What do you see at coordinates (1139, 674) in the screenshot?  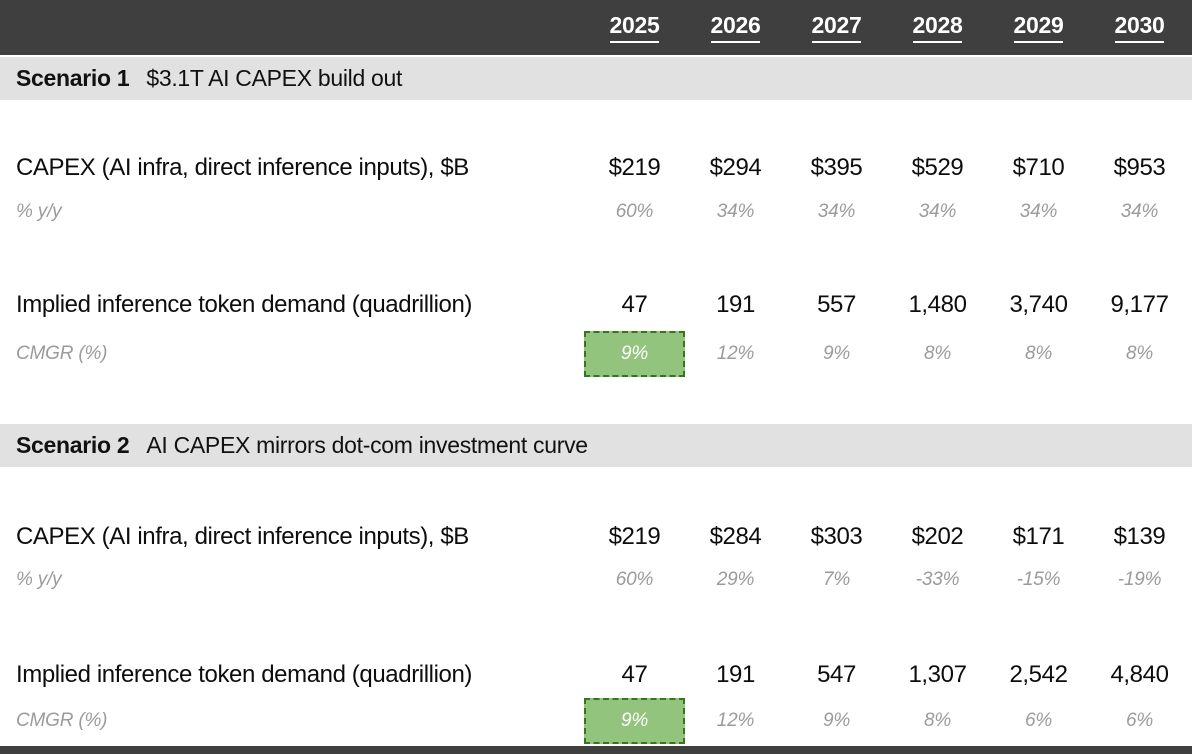 I see `value-cell: 4,840` at bounding box center [1139, 674].